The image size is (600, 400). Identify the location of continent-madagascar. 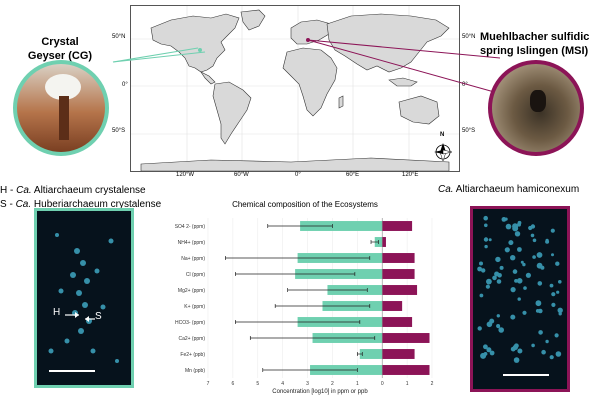
(341, 102).